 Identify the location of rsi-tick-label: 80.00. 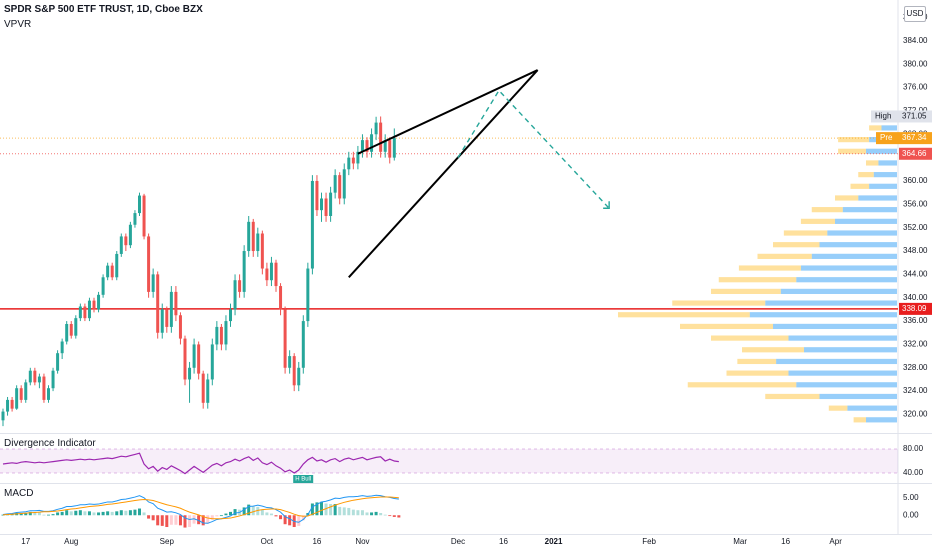
(913, 448).